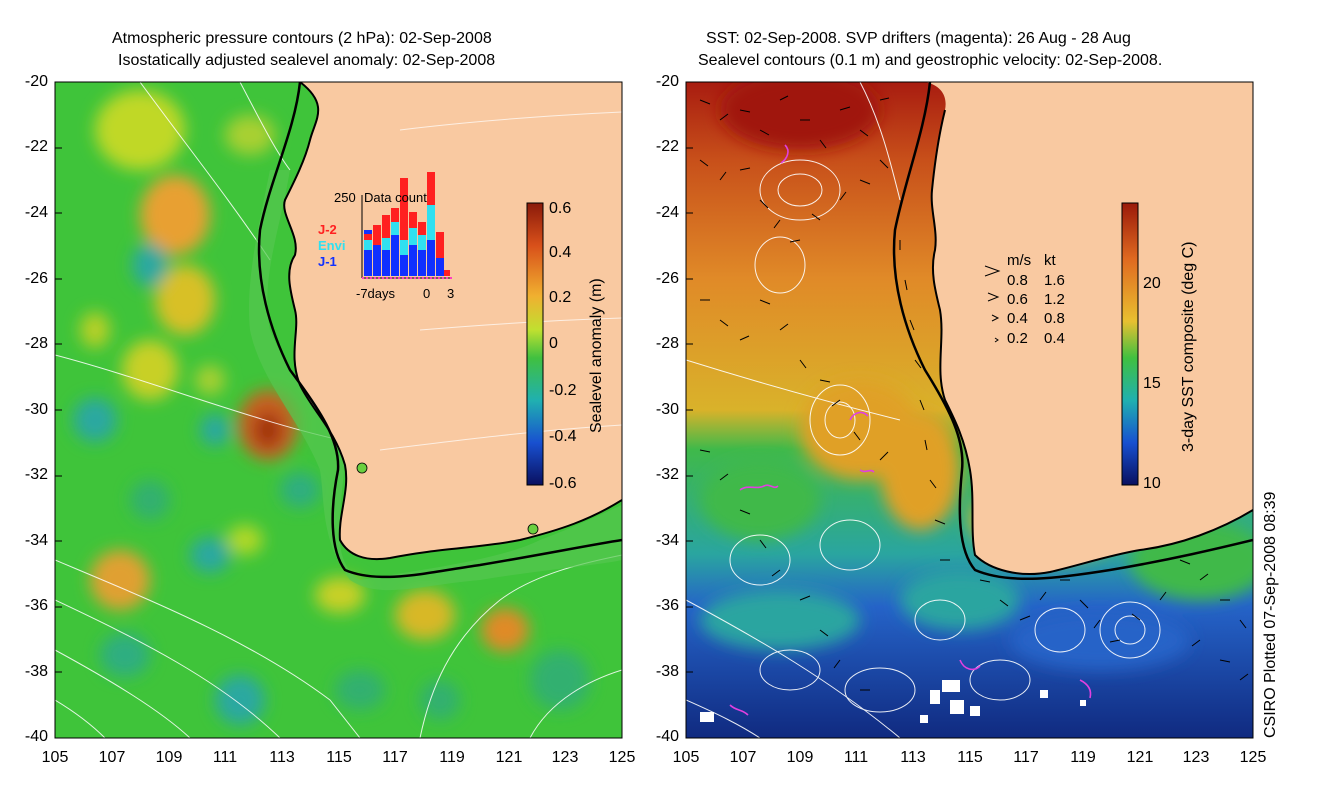  What do you see at coordinates (427, 293) in the screenshot?
I see `inset-x-zero: 0` at bounding box center [427, 293].